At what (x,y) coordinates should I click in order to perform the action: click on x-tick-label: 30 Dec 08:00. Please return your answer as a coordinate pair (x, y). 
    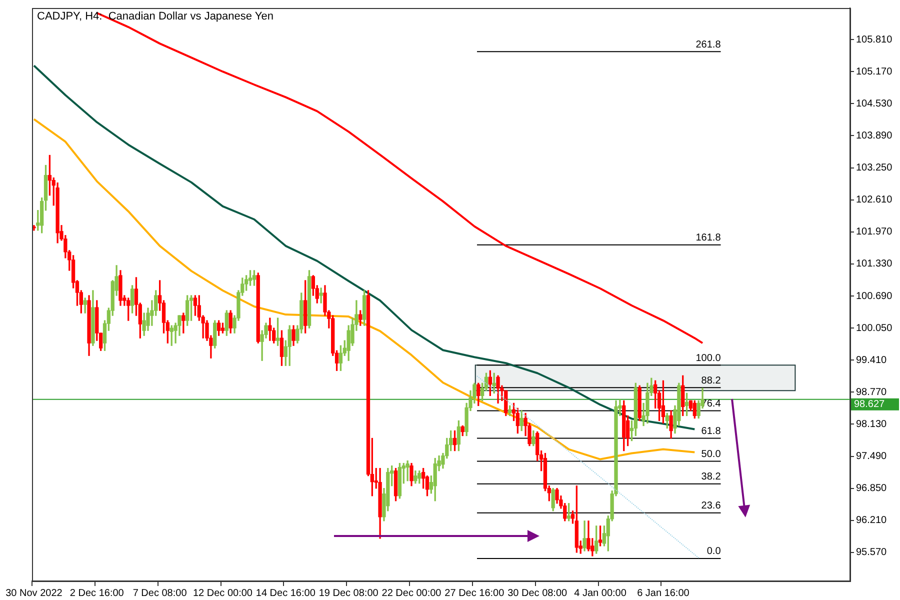
    Looking at the image, I should click on (538, 593).